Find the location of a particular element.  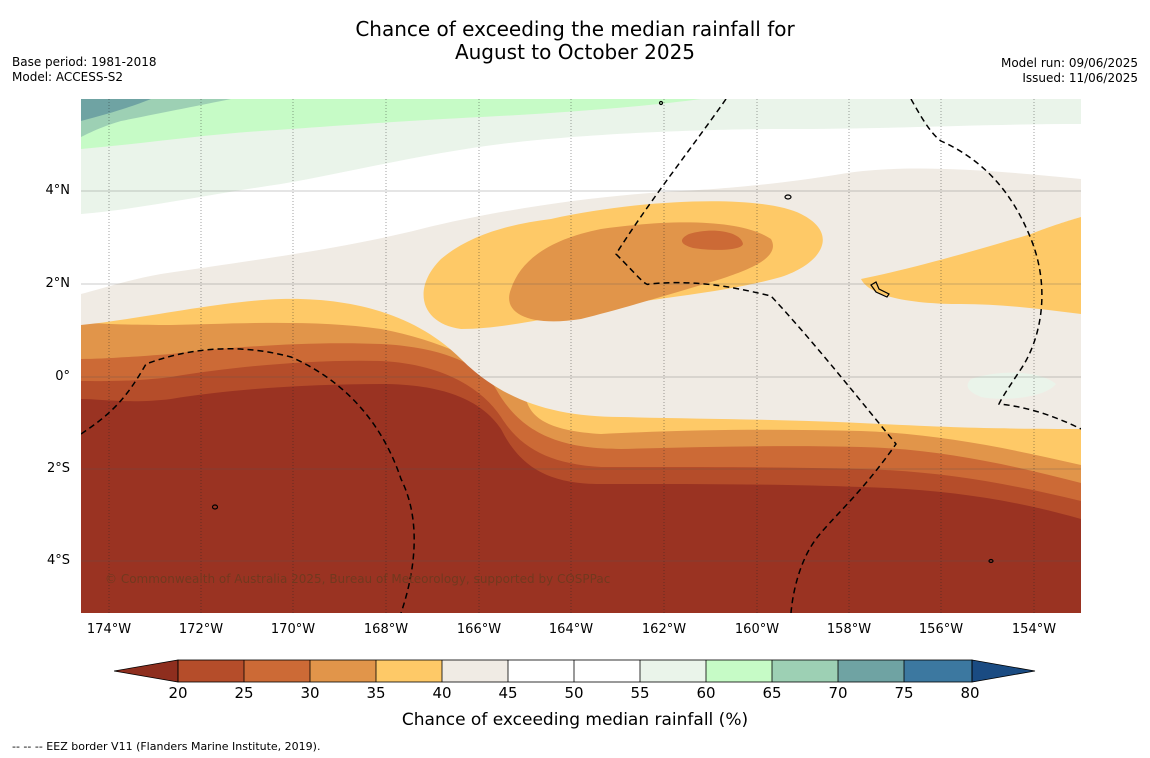

lon-label-158w: 158°W is located at coordinates (849, 629).